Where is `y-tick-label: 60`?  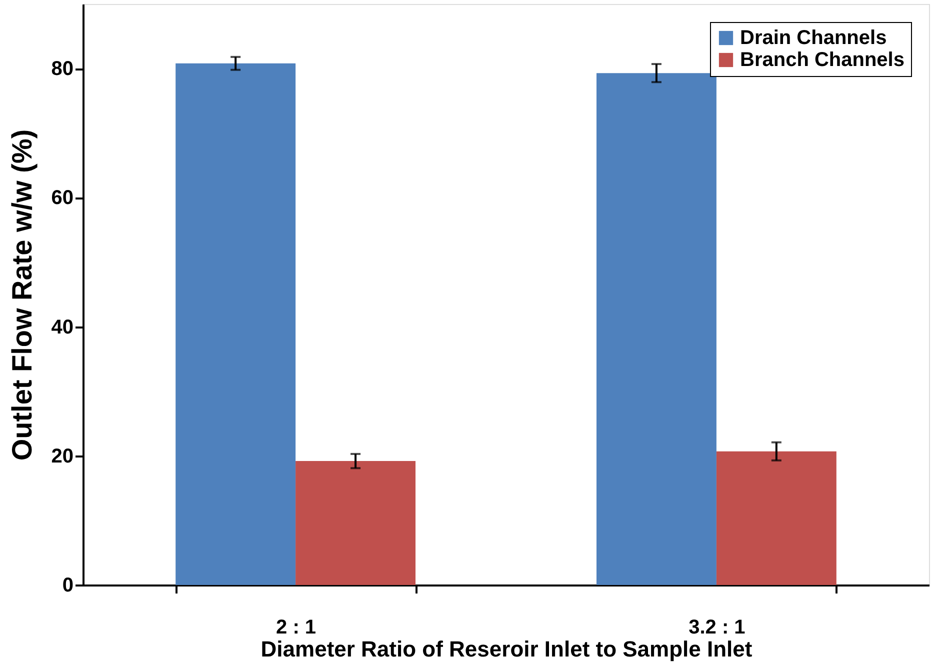
y-tick-label: 60 is located at coordinates (62, 198).